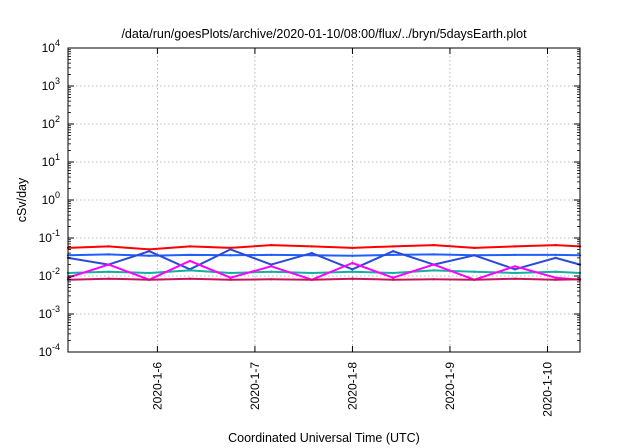 This screenshot has width=640, height=448. I want to click on y-tick-label: 10⁰, so click(51, 198).